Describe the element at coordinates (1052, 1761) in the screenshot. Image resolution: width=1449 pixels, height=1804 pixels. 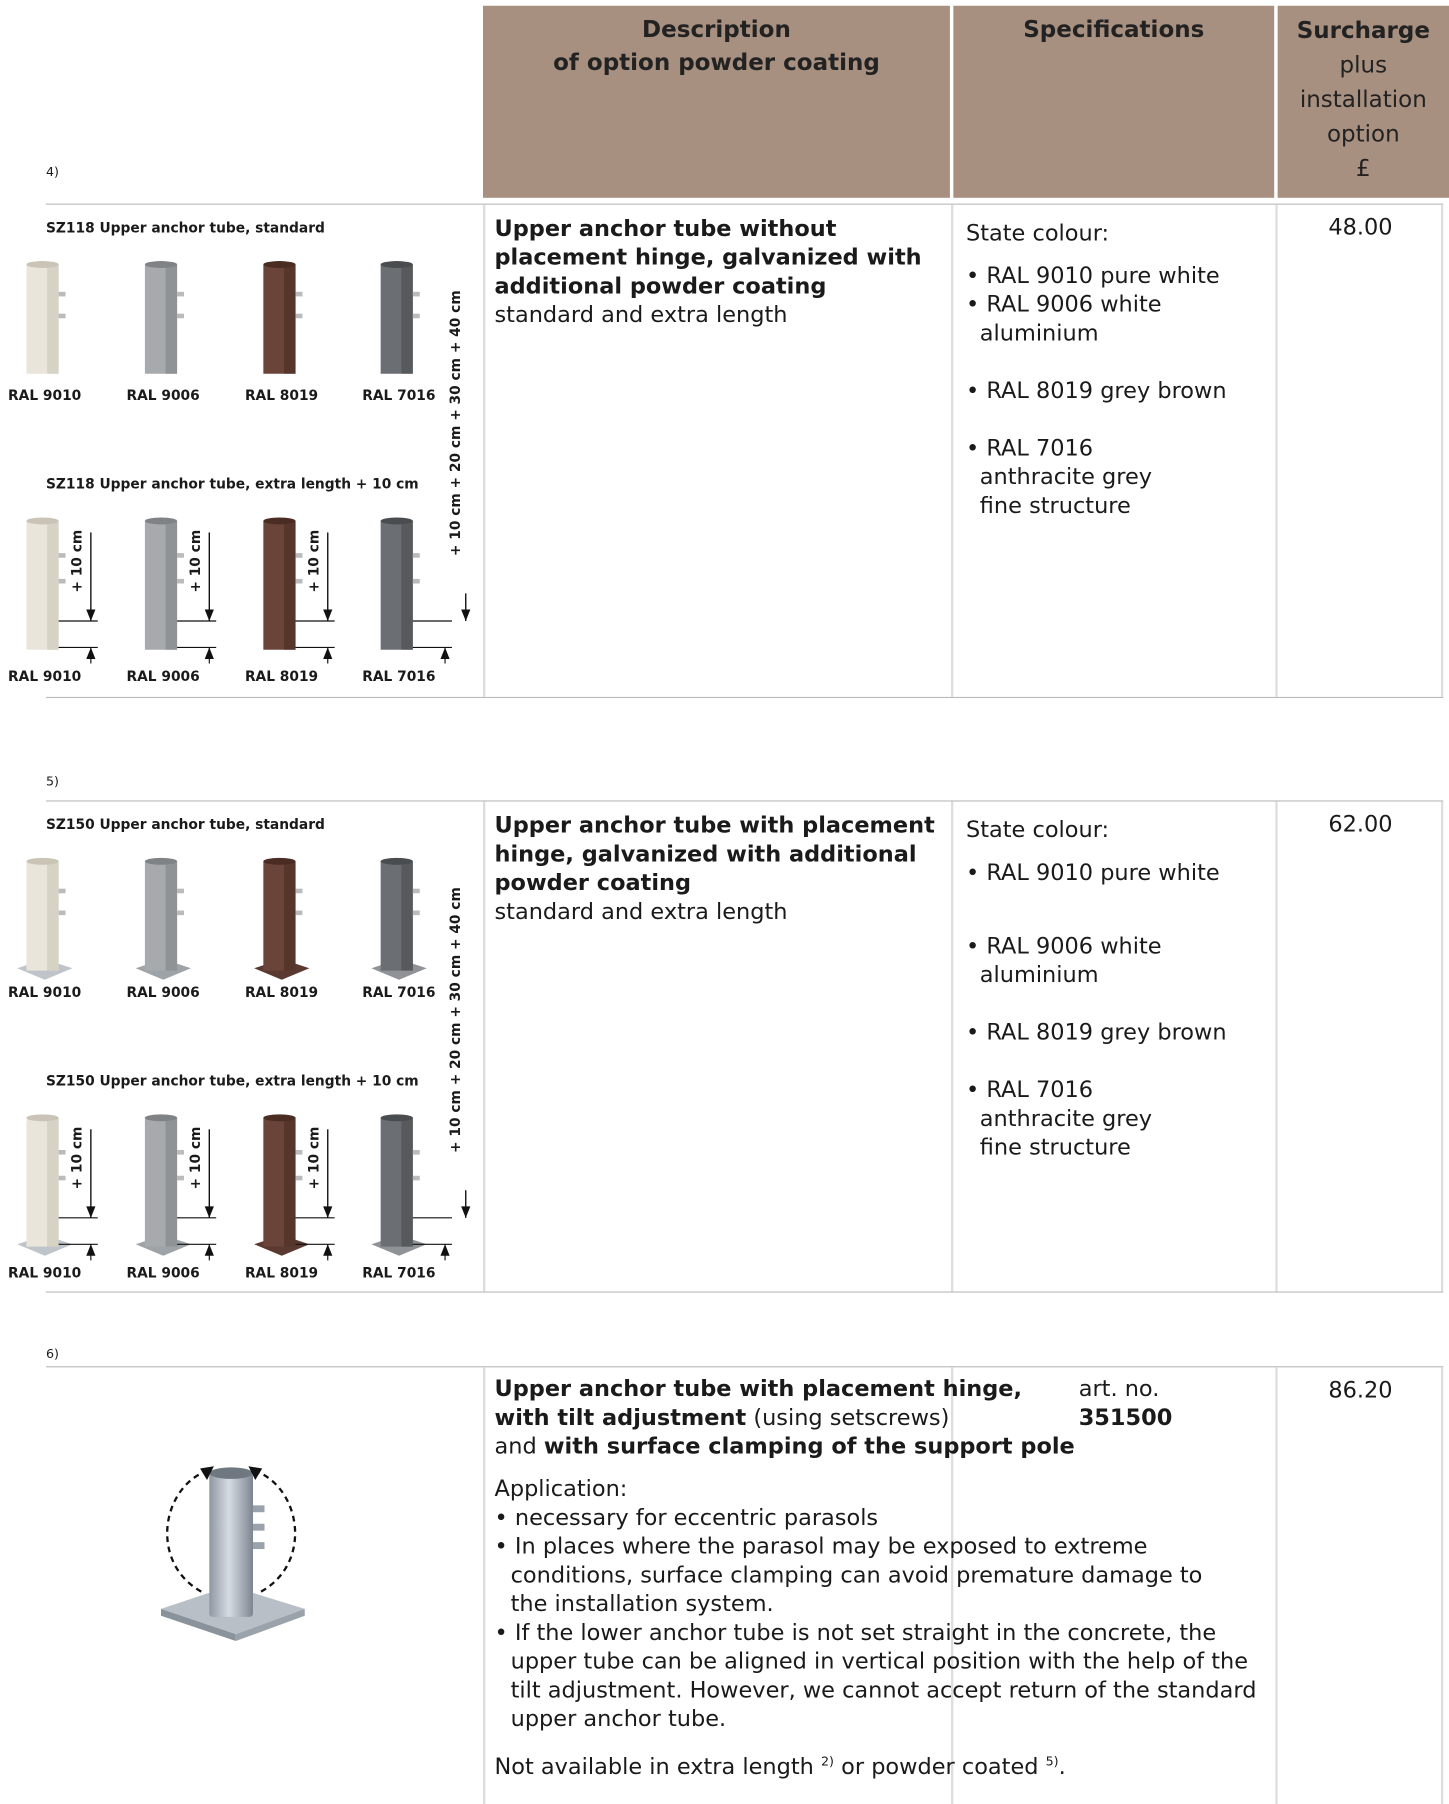
I see `footnote-ref: 5)` at that location.